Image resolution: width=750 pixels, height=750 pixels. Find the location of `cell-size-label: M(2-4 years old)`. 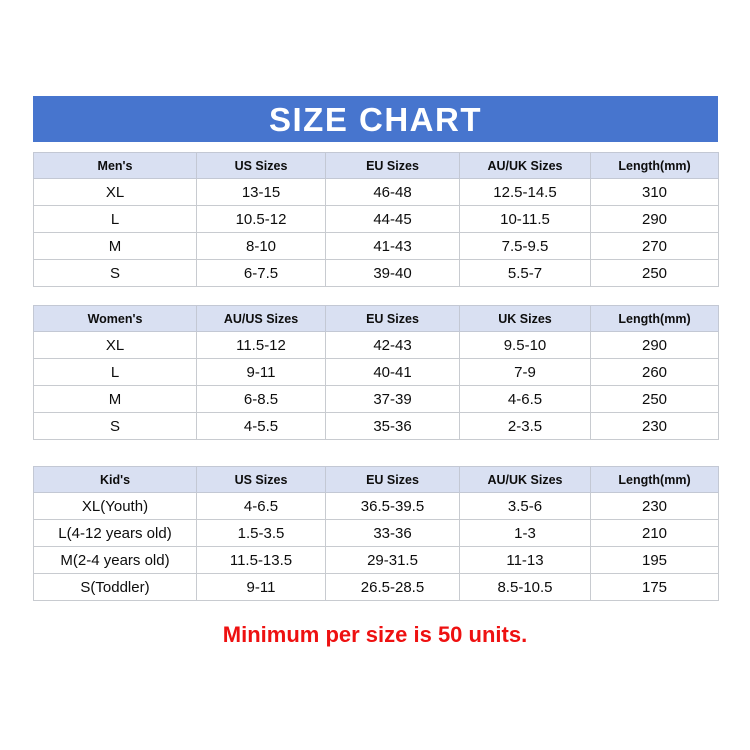

cell-size-label: M(2-4 years old) is located at coordinates (115, 560).